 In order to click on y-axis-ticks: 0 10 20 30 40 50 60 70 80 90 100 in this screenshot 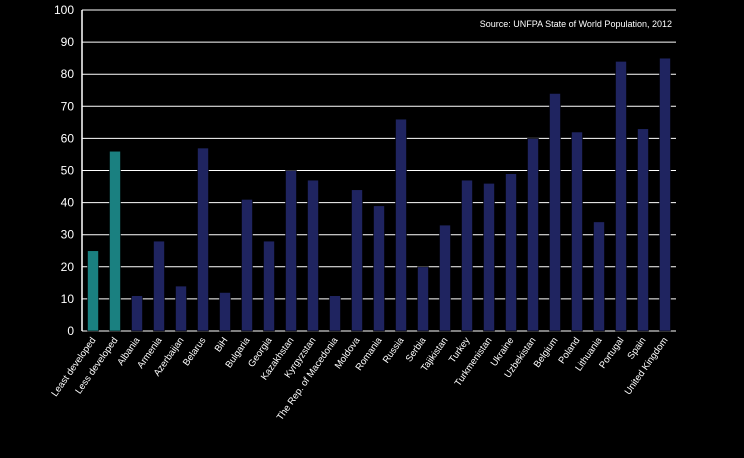, I will do `click(64, 170)`.